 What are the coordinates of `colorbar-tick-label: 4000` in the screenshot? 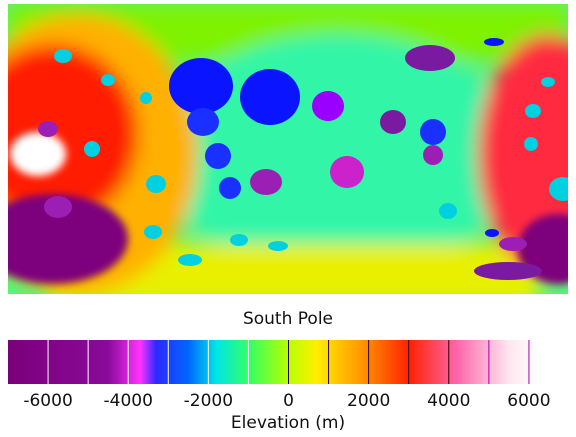 It's located at (449, 401).